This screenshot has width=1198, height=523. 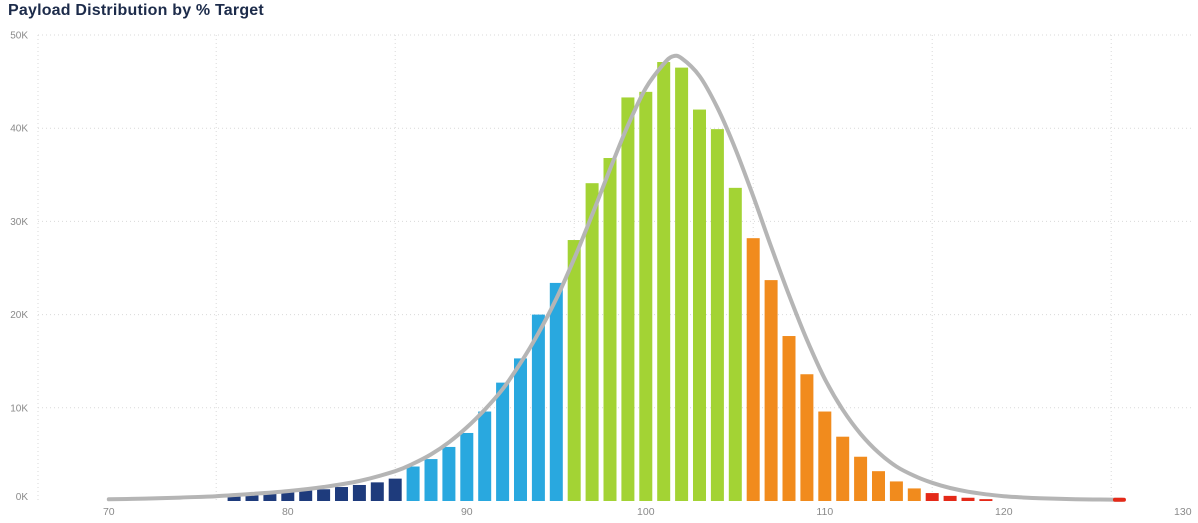 What do you see at coordinates (19, 315) in the screenshot?
I see `y-axis-label: 20K` at bounding box center [19, 315].